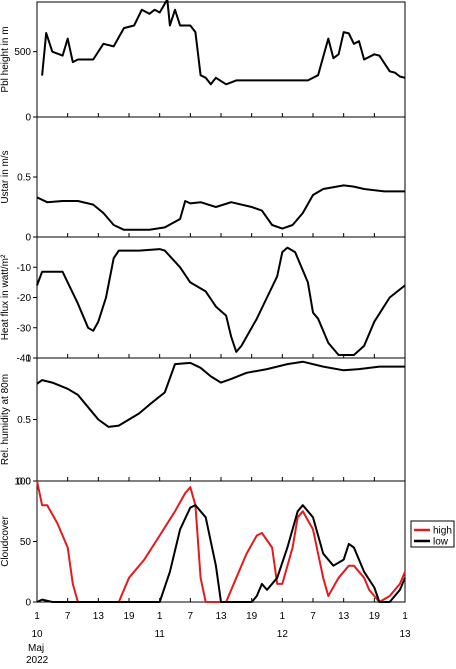 Image resolution: width=456 pixels, height=669 pixels. I want to click on day-label: 12, so click(283, 634).